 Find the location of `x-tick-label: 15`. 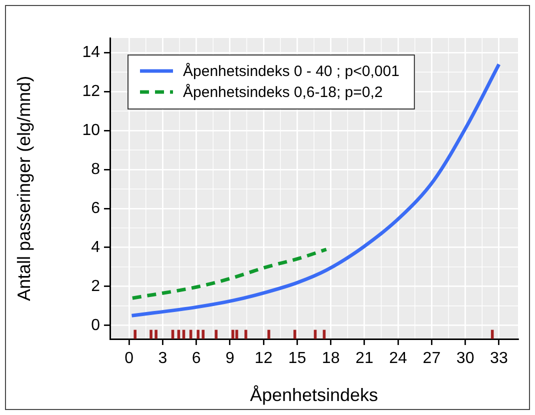

x-tick-label: 15 is located at coordinates (297, 359).